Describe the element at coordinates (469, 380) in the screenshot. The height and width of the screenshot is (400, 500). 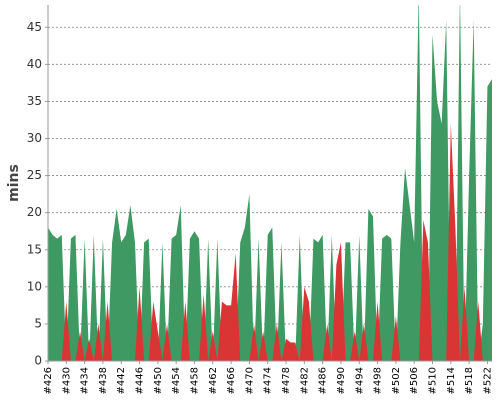
I see `x-tick-label: #518` at that location.